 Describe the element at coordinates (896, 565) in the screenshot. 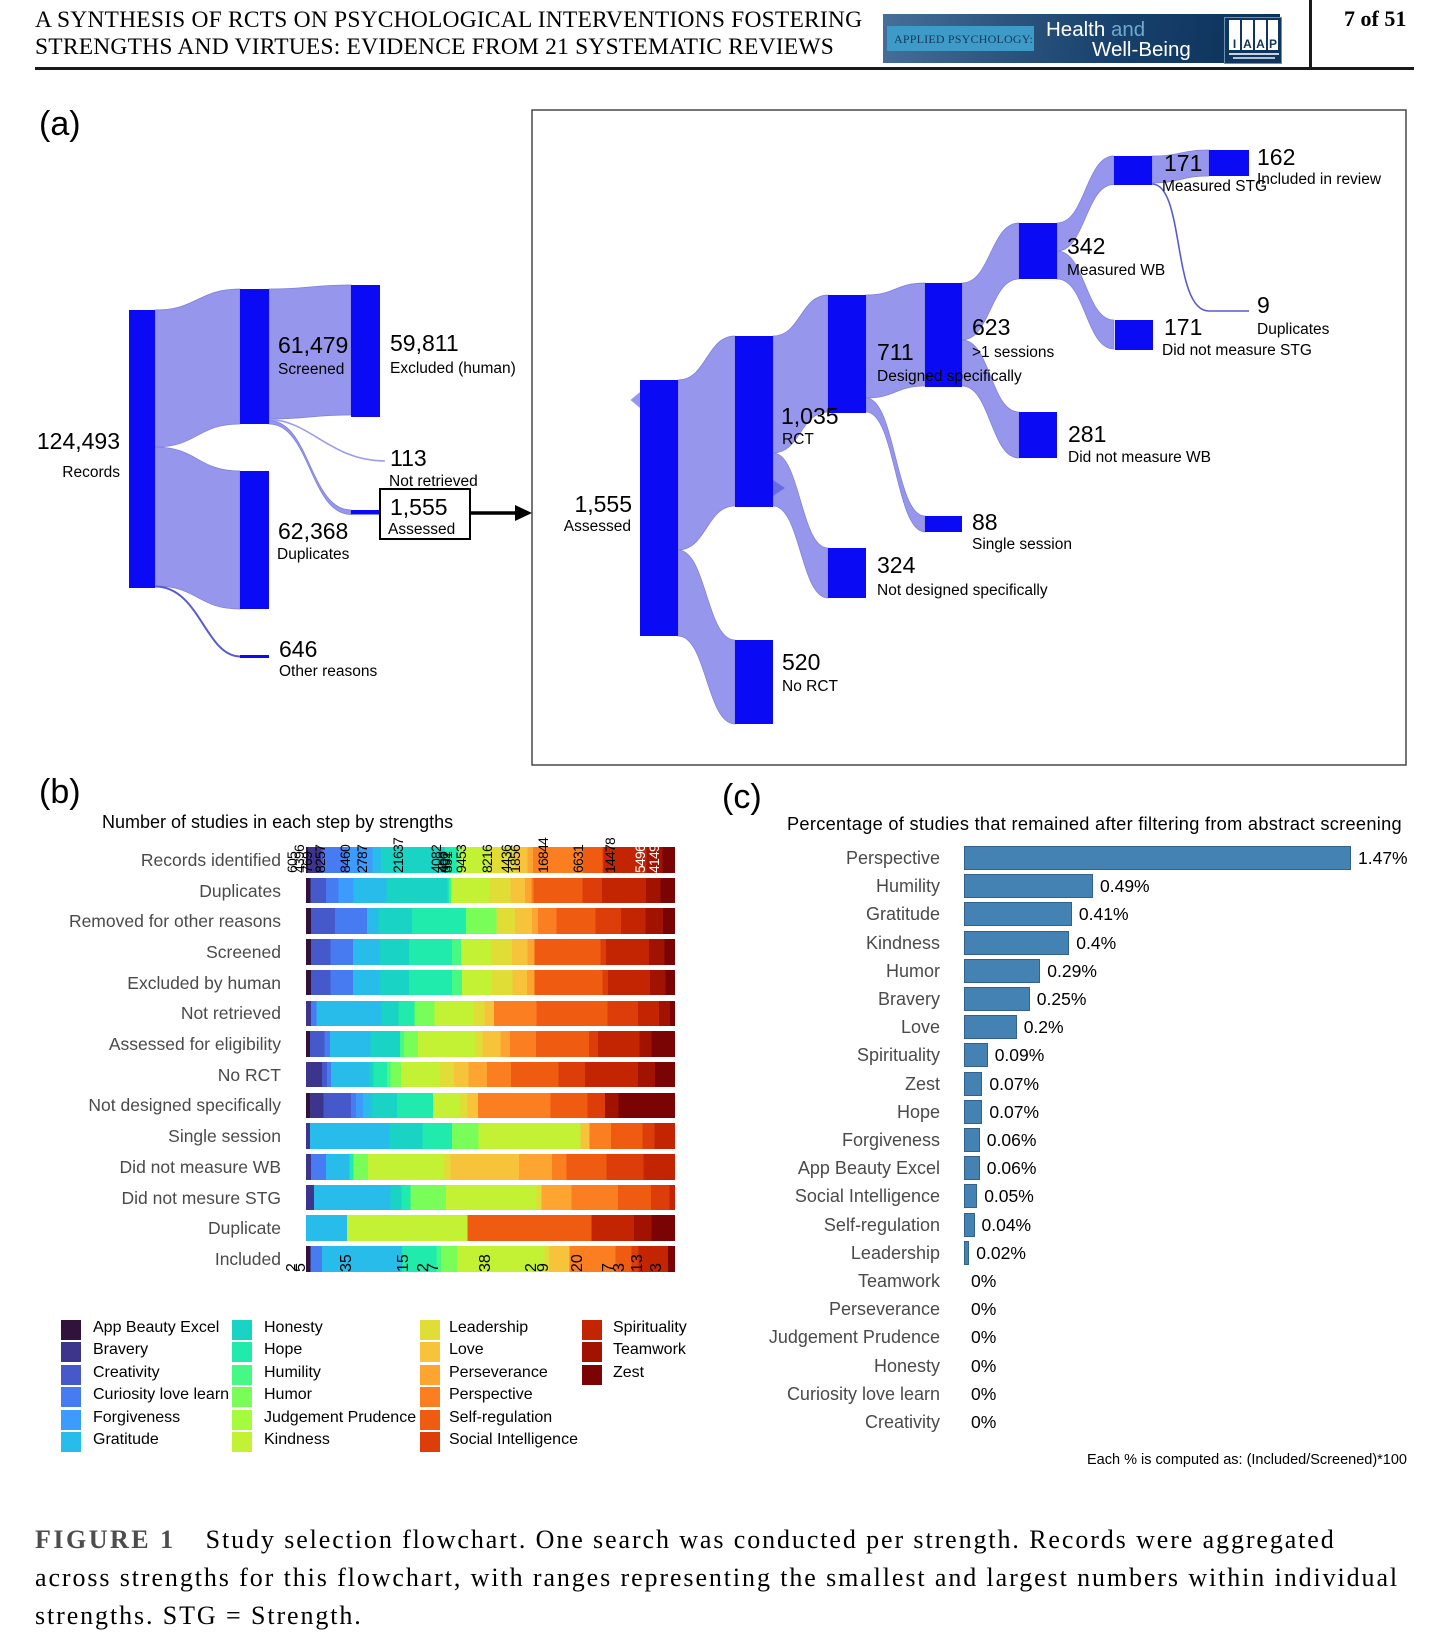

I see `svg-text: 324` at that location.